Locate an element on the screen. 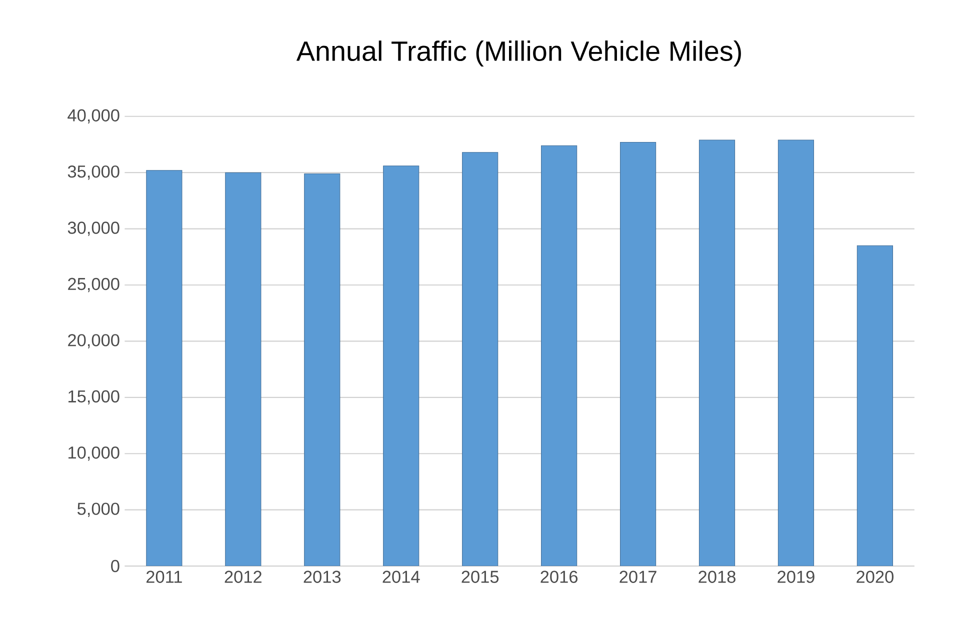 This screenshot has height=623, width=956. y-tick-label: 35,000 is located at coordinates (94, 173).